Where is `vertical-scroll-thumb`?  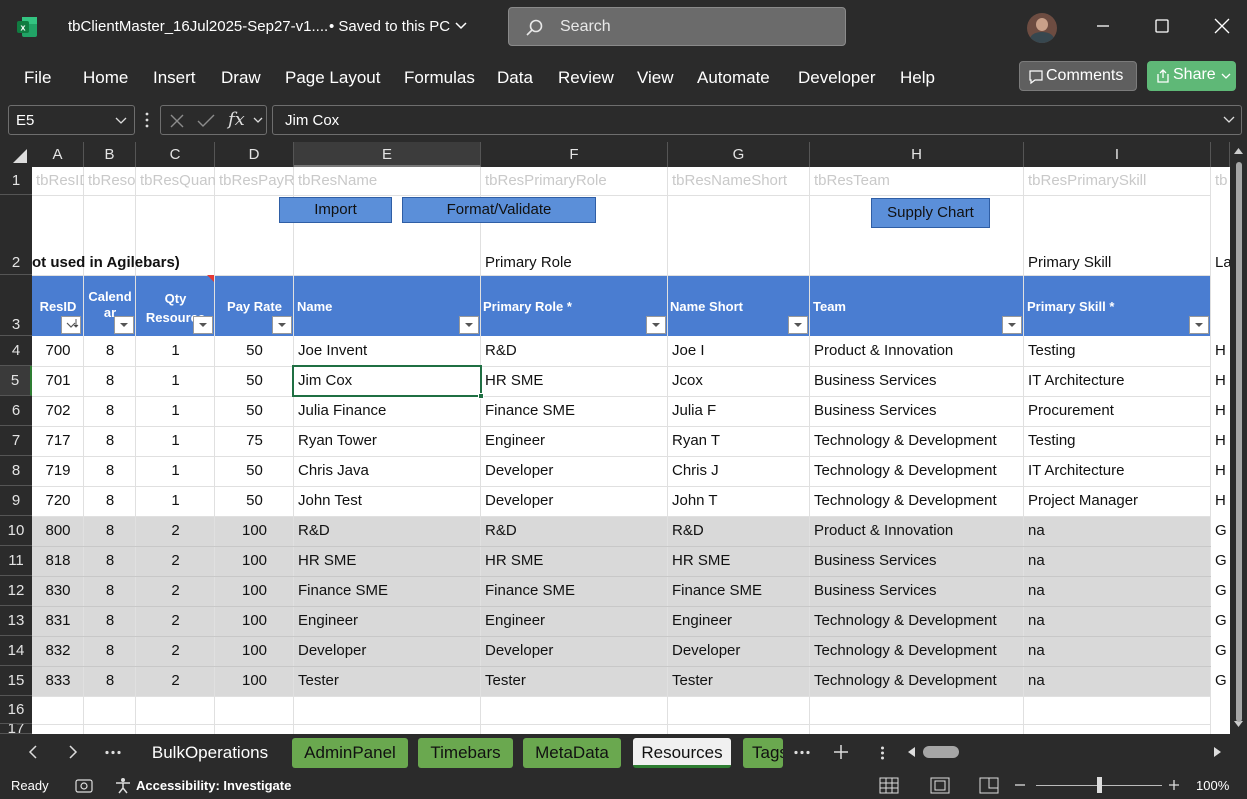 vertical-scroll-thumb is located at coordinates (1239, 442).